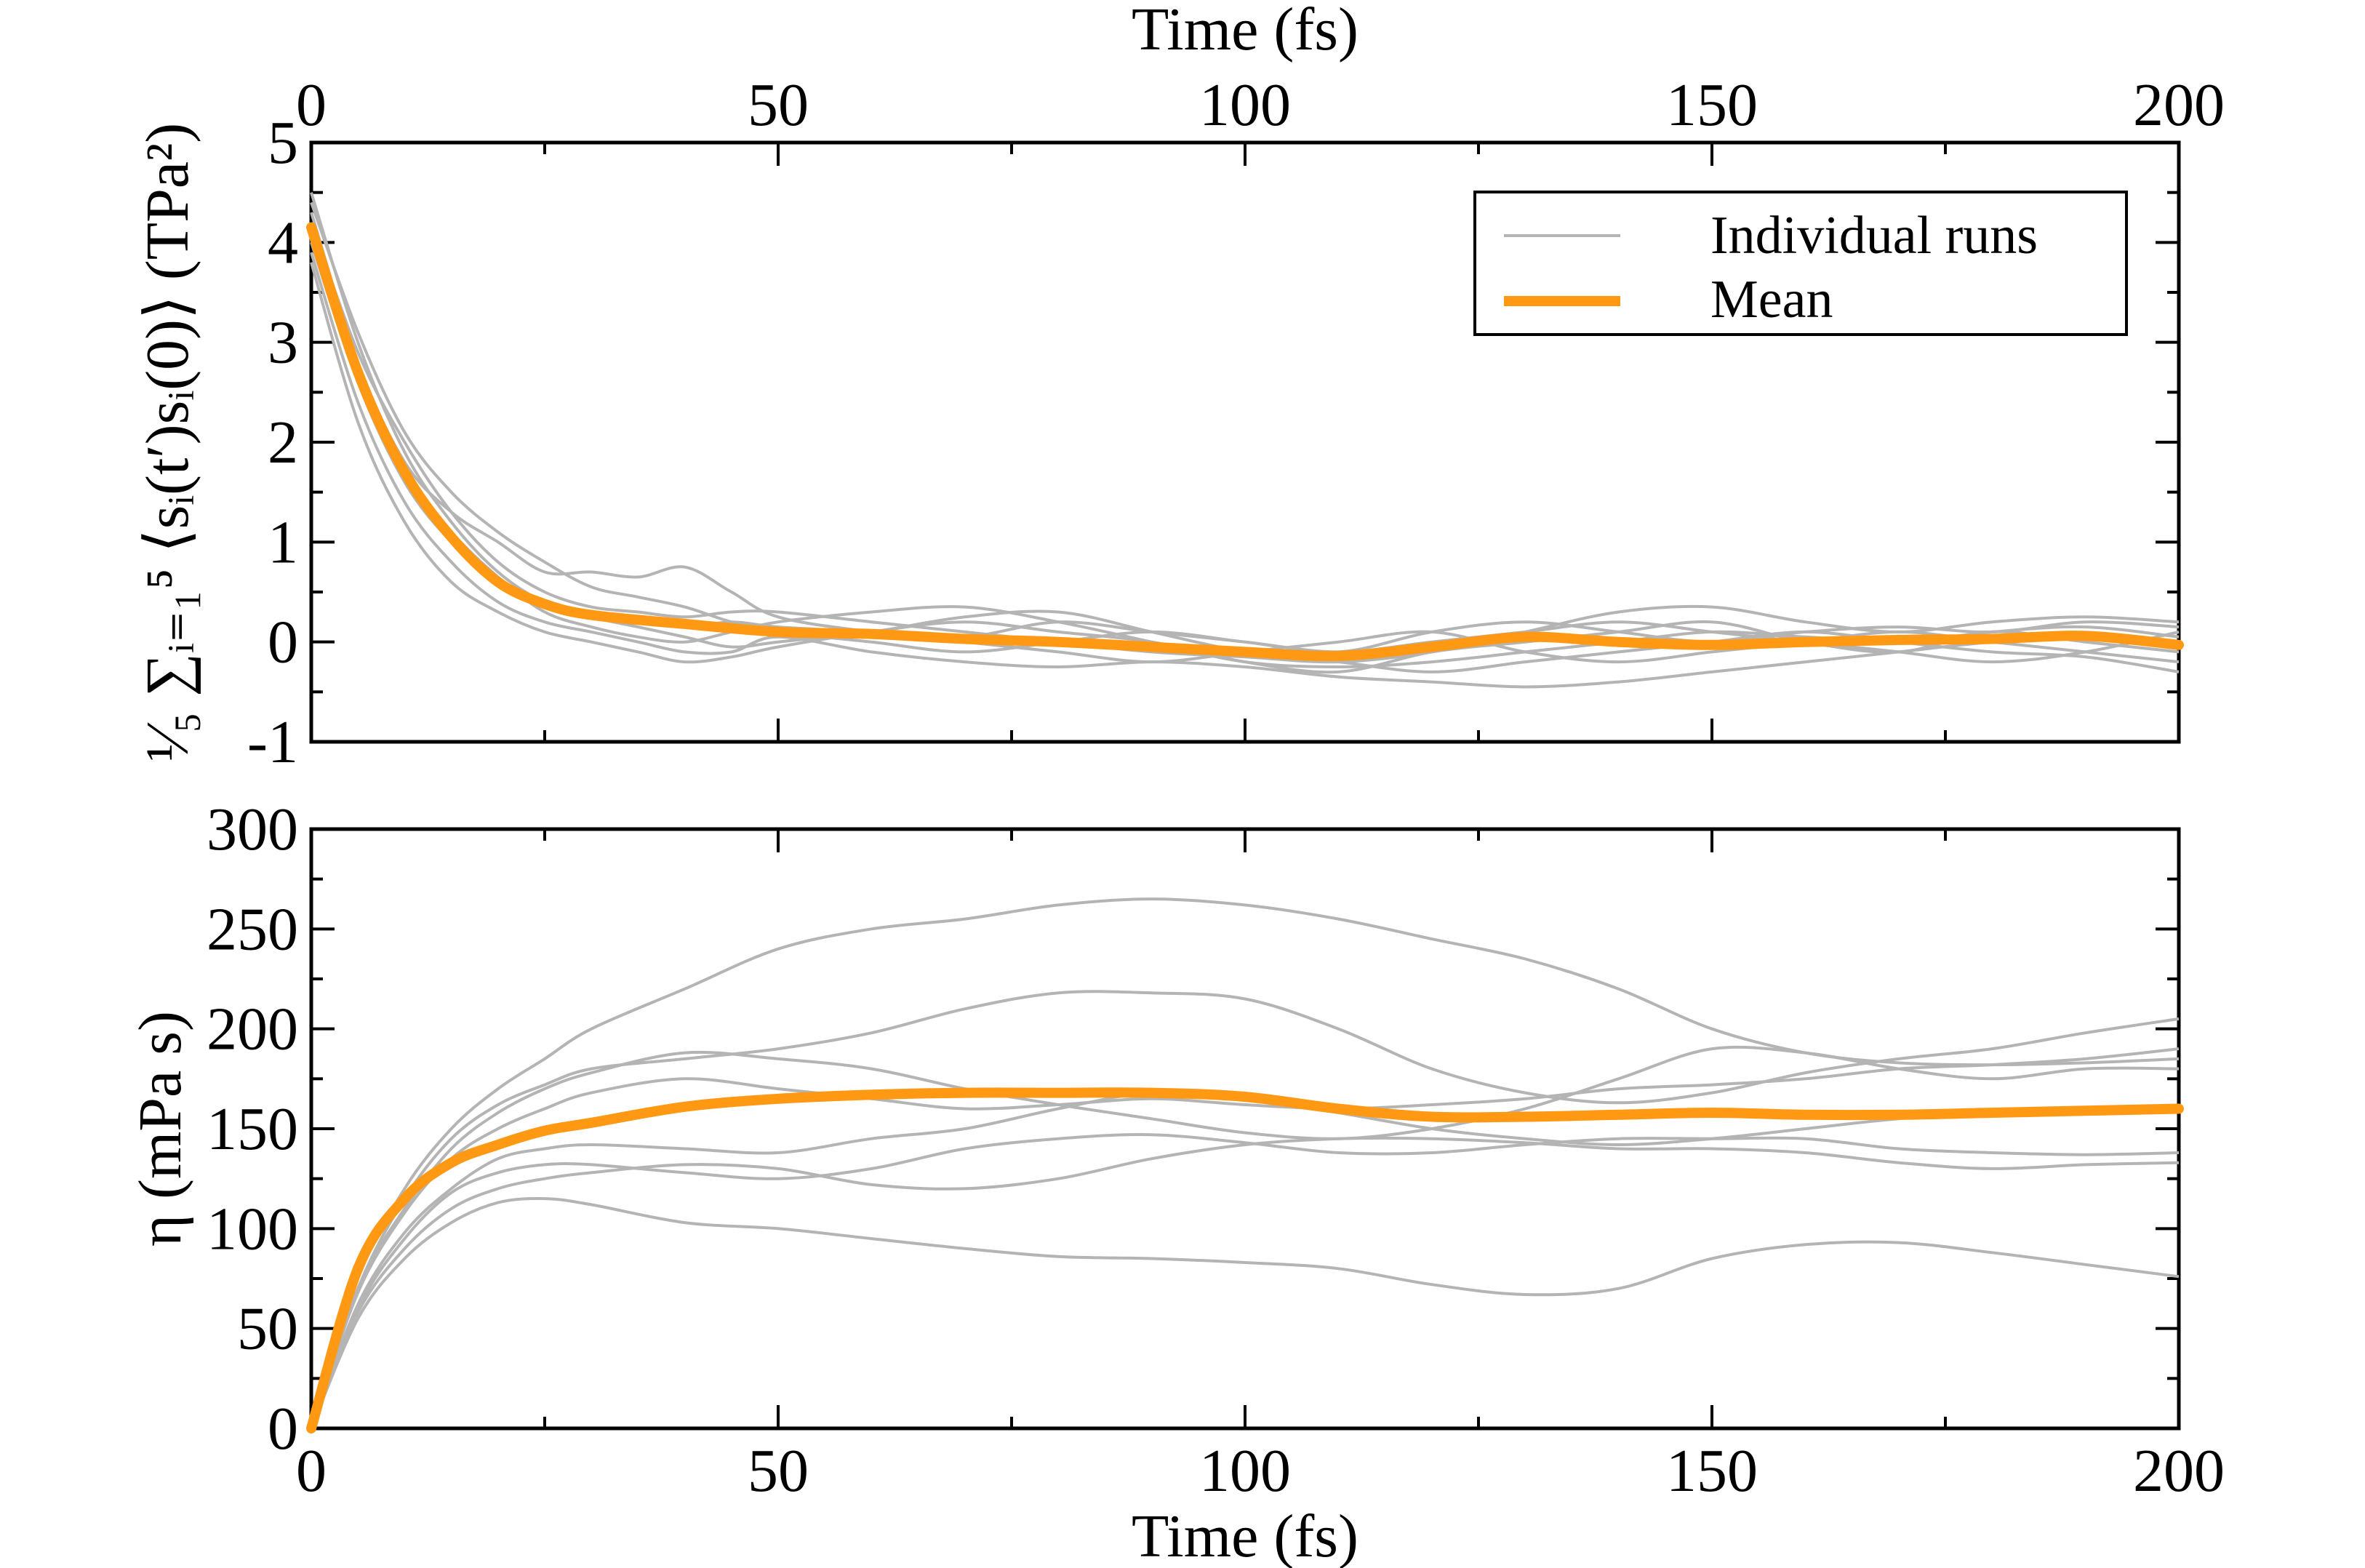 The height and width of the screenshot is (1568, 2365). I want to click on legend-box, so click(1800, 263).